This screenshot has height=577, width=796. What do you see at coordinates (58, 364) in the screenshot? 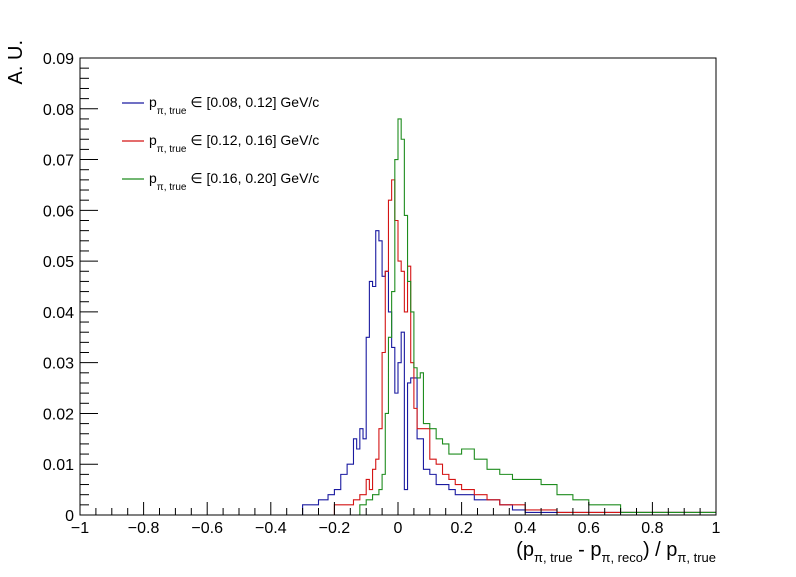
I see `y-tick-label: 0.03` at bounding box center [58, 364].